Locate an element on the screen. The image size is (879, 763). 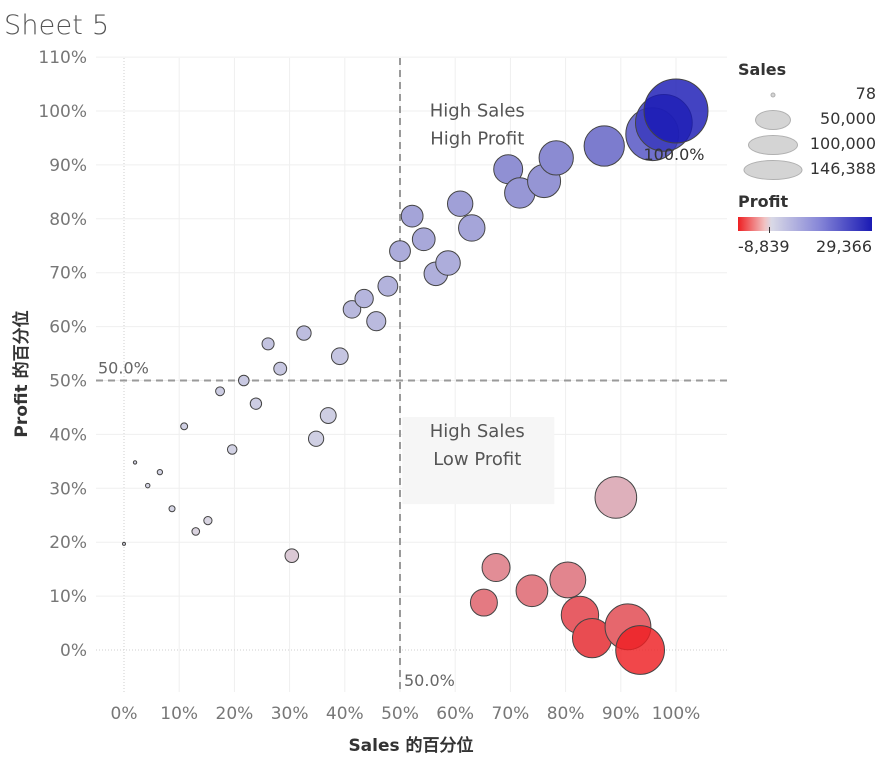
size-legend-entry: 78 is located at coordinates (807, 94).